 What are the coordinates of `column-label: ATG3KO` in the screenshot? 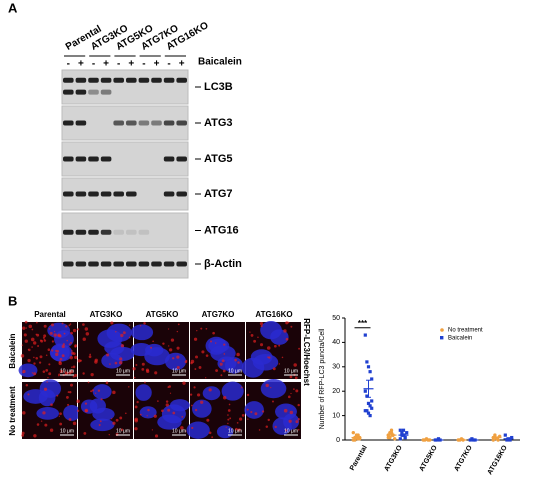 It's located at (106, 314).